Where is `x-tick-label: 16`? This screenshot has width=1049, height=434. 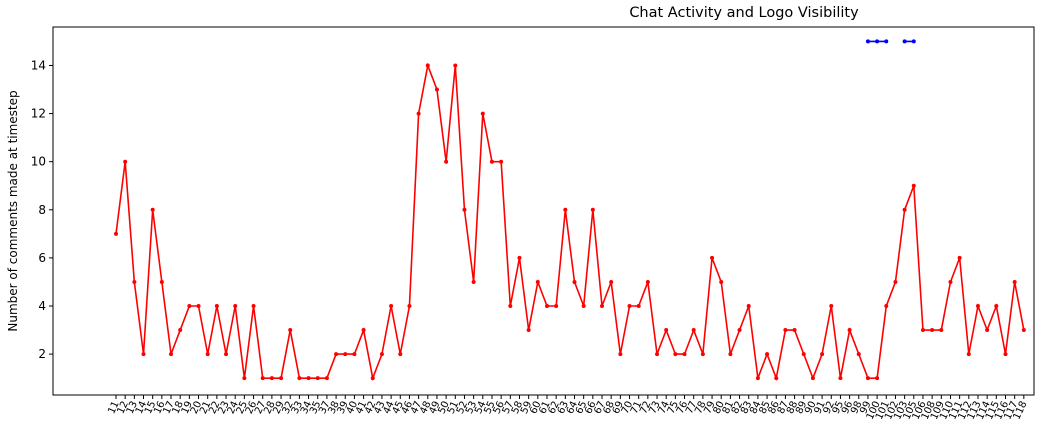
x-tick-label: 16 is located at coordinates (159, 408).